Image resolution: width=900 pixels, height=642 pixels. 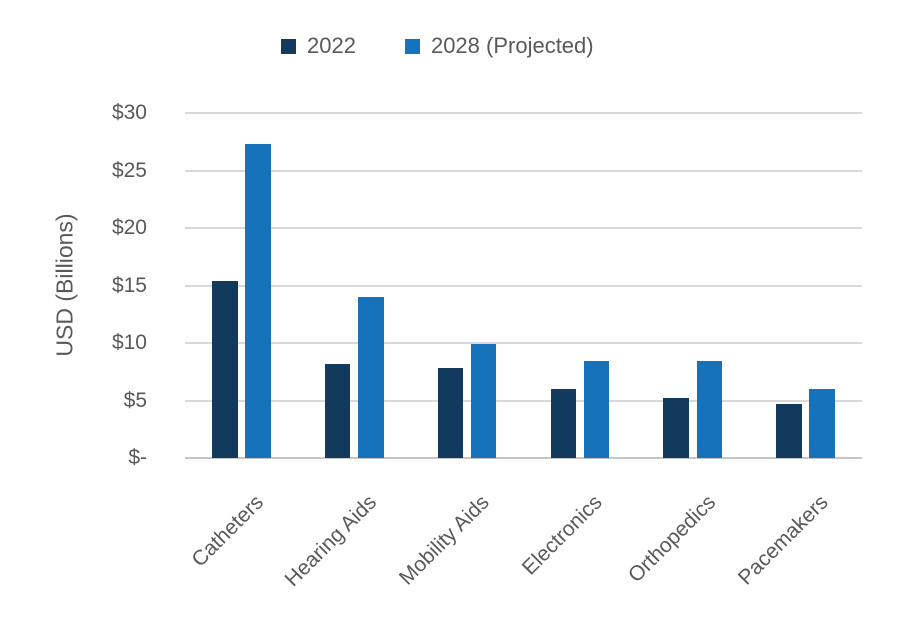 I want to click on bar-2028-projected-mobility-aids, so click(x=483, y=401).